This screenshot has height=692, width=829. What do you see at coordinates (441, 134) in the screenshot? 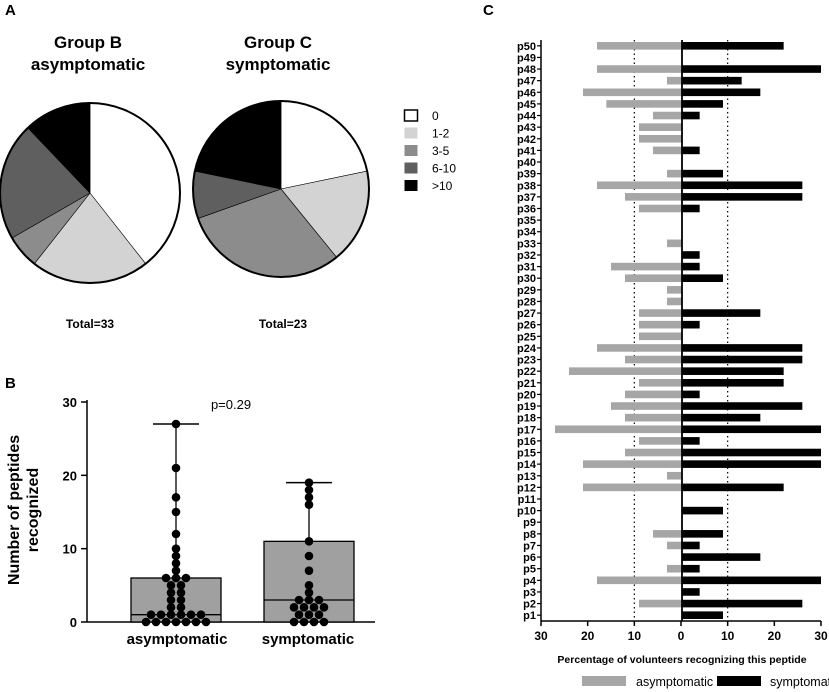
I see `legend-label-1-2: 1-2` at bounding box center [441, 134].